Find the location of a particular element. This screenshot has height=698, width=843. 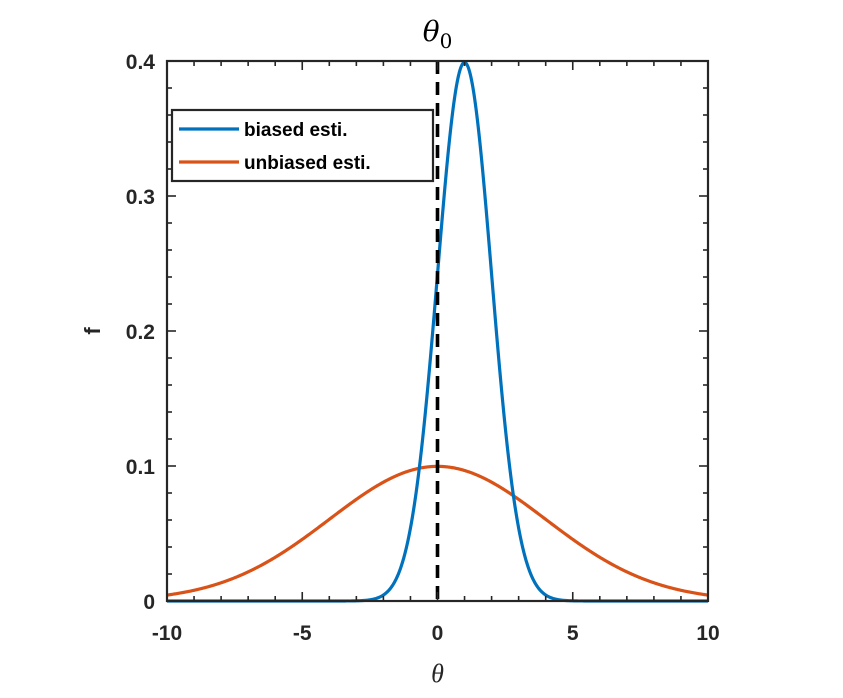

x-tick-label: -10 is located at coordinates (167, 633).